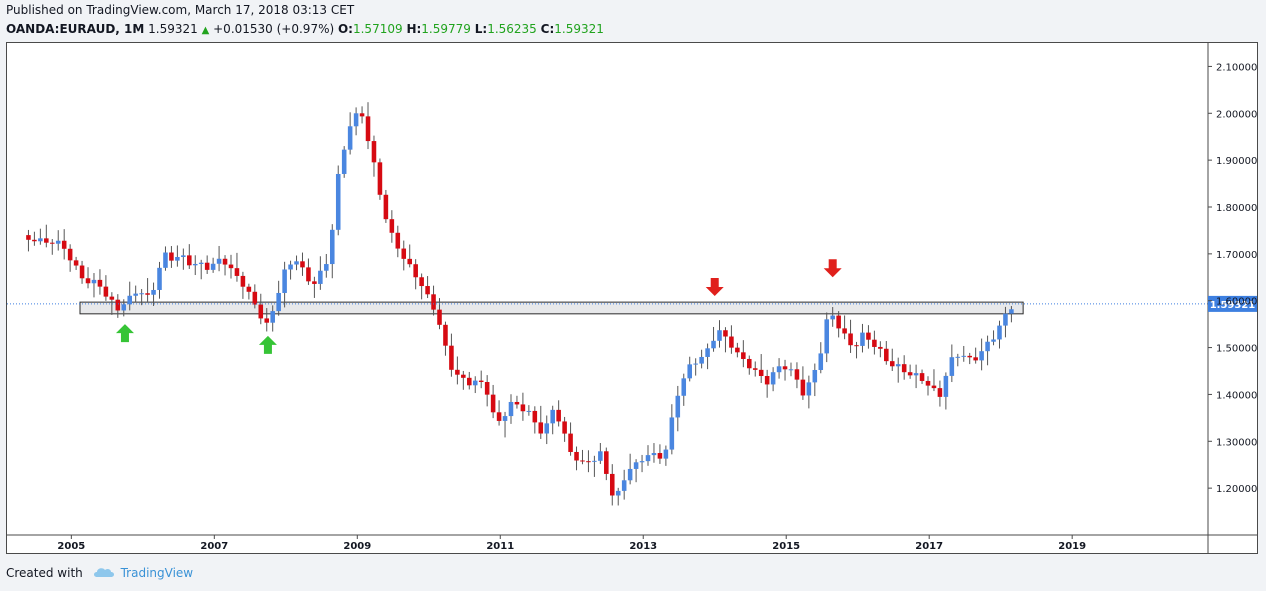 This screenshot has width=1266, height=591. I want to click on high-value: 1.59779, so click(446, 29).